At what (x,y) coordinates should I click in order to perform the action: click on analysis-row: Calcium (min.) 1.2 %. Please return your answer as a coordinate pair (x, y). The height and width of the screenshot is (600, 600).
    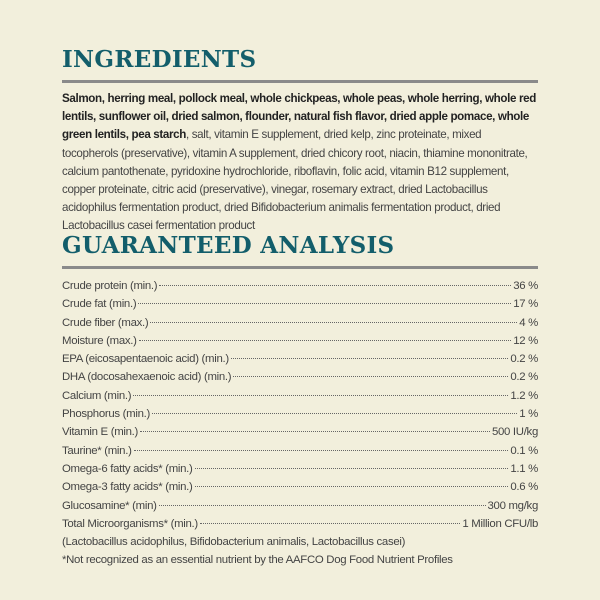
    Looking at the image, I should click on (300, 396).